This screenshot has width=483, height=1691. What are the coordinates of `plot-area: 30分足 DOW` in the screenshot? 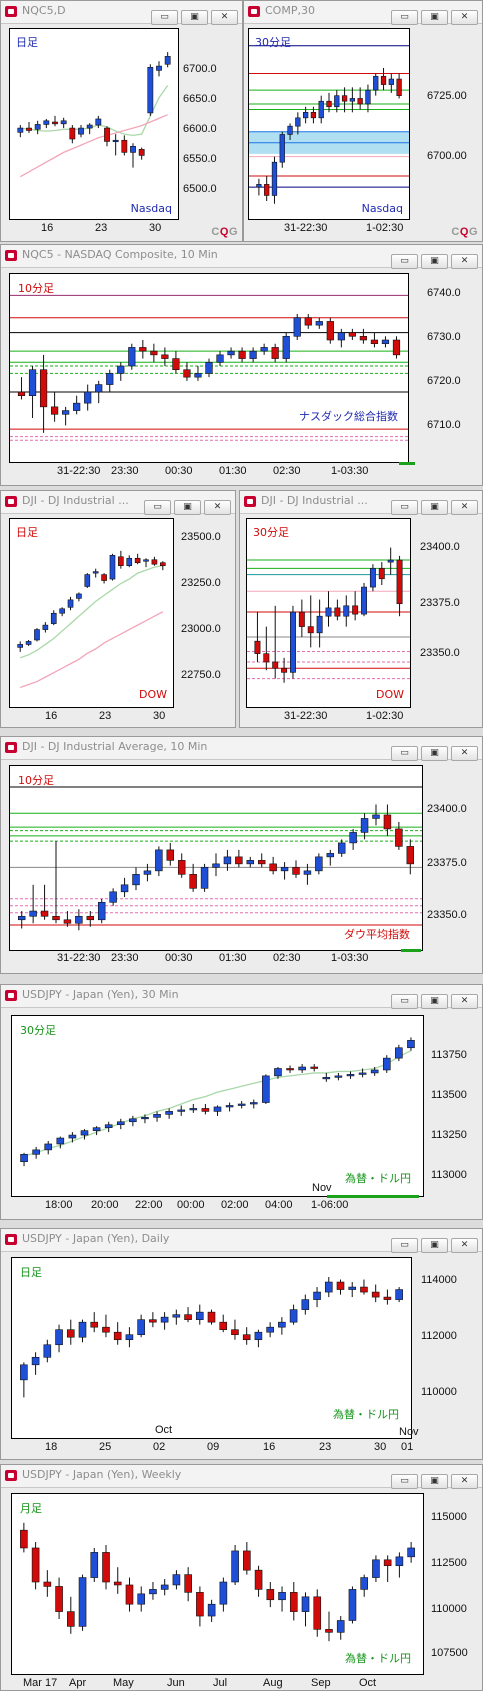 It's located at (328, 613).